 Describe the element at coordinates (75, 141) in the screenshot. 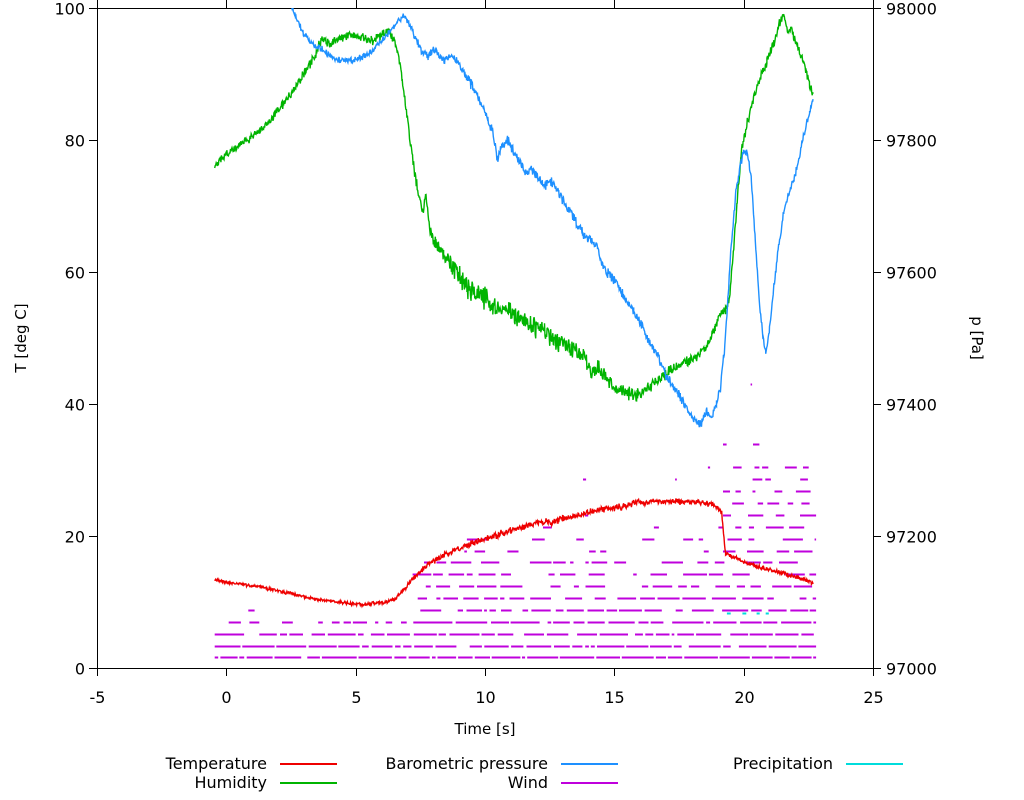

I see `tick-label: 80` at that location.